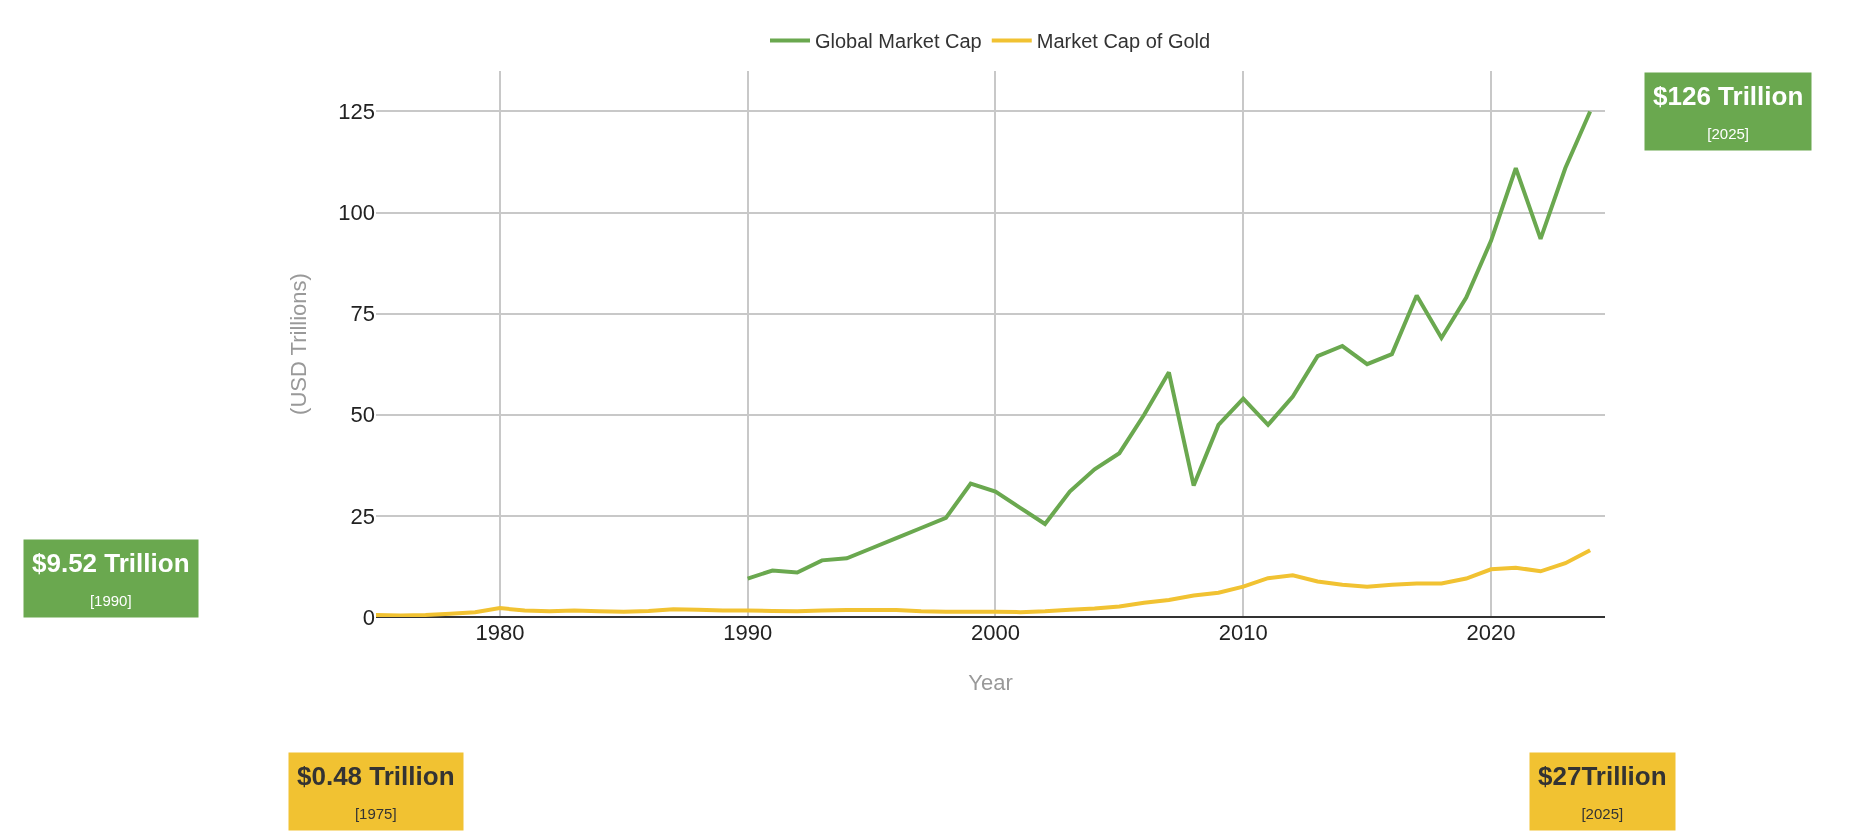 Image resolution: width=1853 pixels, height=833 pixels. I want to click on x-tick-label: 1990, so click(748, 632).